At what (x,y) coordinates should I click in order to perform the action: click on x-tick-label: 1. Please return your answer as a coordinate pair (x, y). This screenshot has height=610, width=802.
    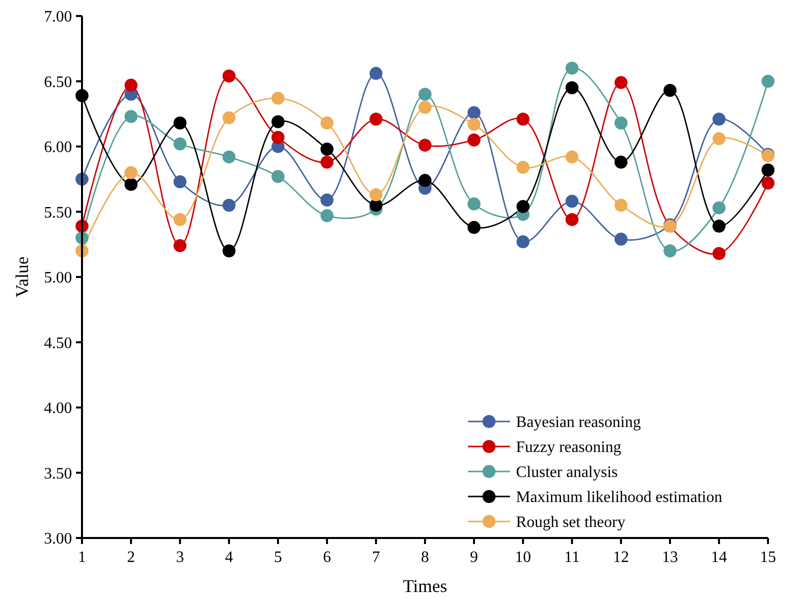
    Looking at the image, I should click on (82, 557).